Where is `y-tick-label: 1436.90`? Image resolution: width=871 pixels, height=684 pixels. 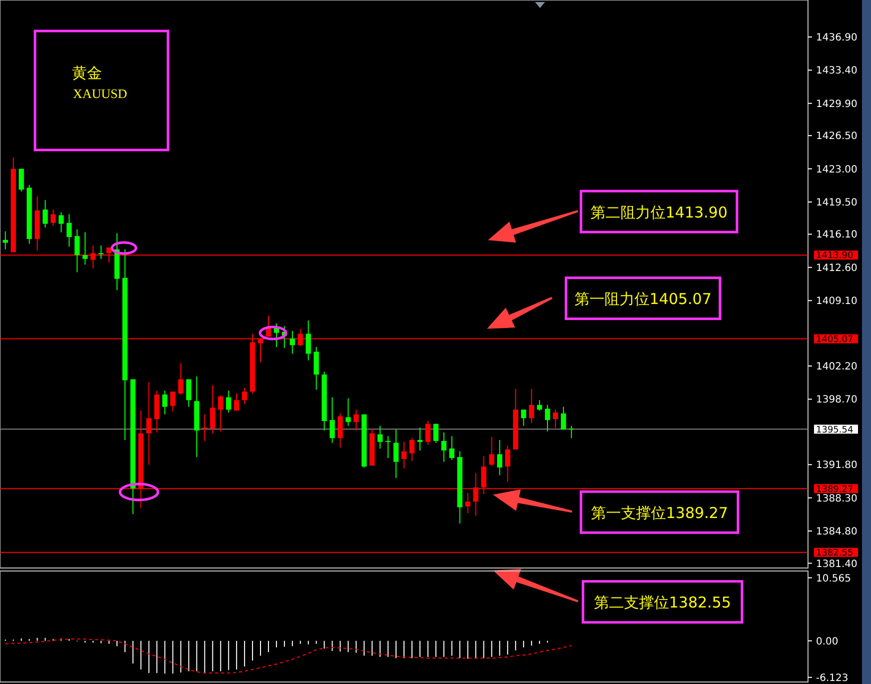 y-tick-label: 1436.90 is located at coordinates (837, 38).